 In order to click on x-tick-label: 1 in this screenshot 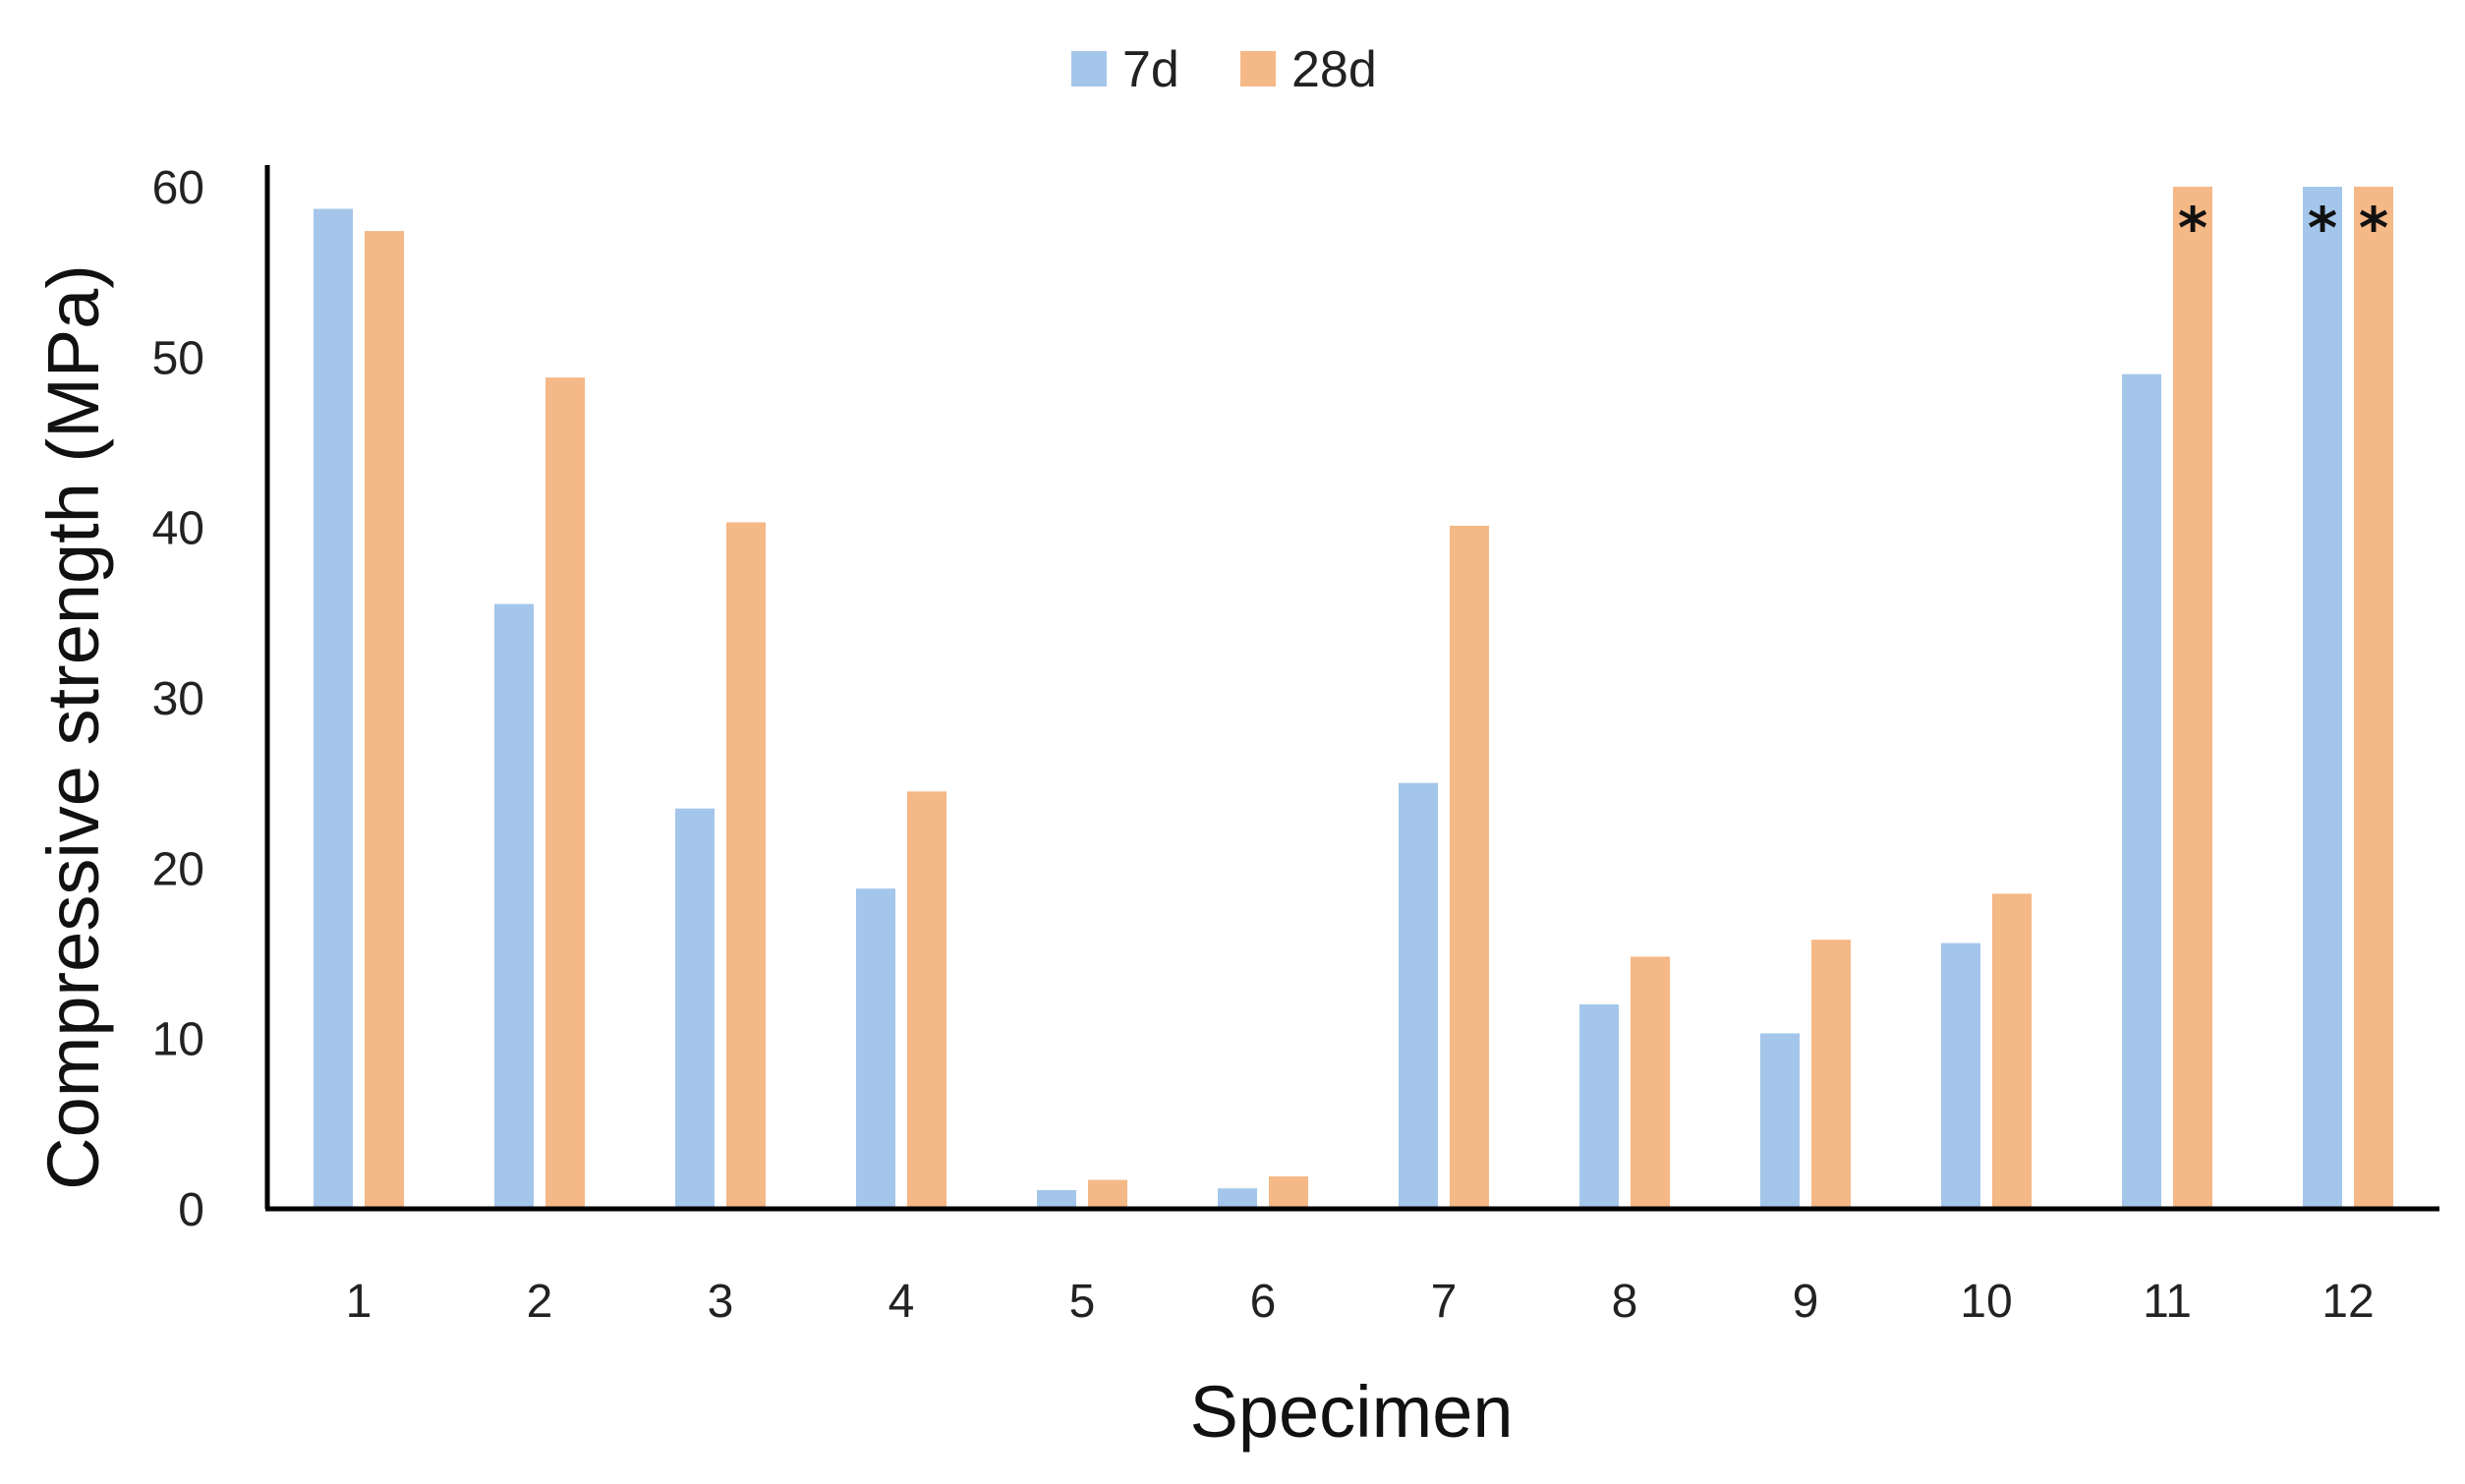, I will do `click(359, 1302)`.